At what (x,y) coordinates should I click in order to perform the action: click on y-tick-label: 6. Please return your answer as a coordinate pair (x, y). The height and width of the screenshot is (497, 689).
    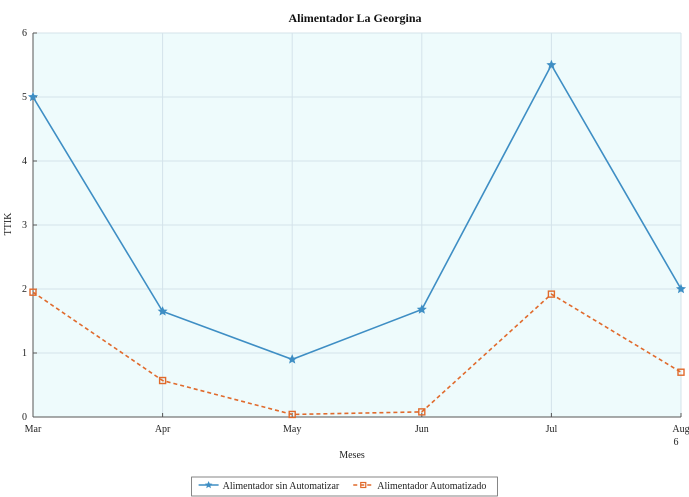
    Looking at the image, I should click on (24, 33).